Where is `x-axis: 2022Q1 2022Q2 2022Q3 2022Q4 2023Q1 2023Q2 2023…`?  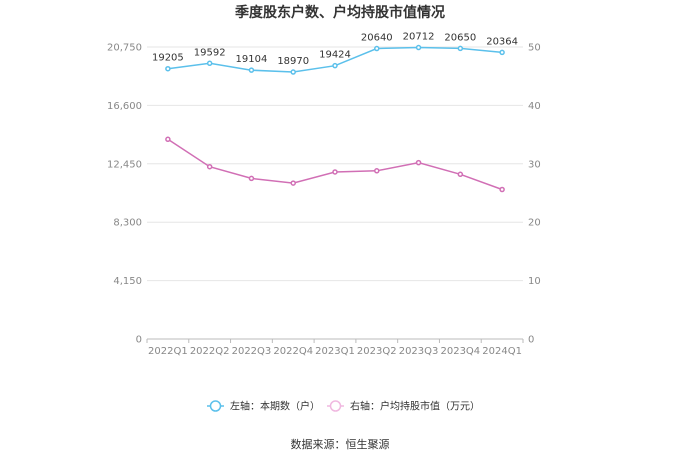 x-axis: 2022Q1 2022Q2 2022Q3 2022Q4 2023Q1 2023Q2 2023… is located at coordinates (335, 348).